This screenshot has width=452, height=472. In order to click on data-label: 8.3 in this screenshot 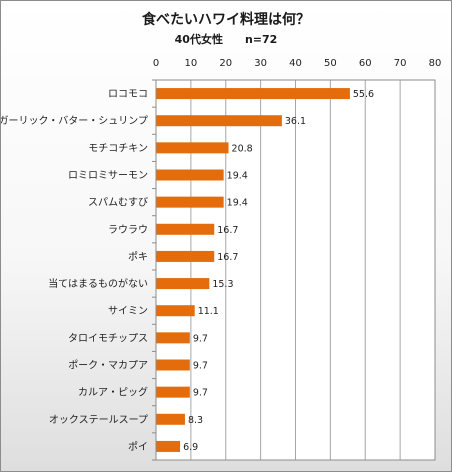, I will do `click(195, 420)`.